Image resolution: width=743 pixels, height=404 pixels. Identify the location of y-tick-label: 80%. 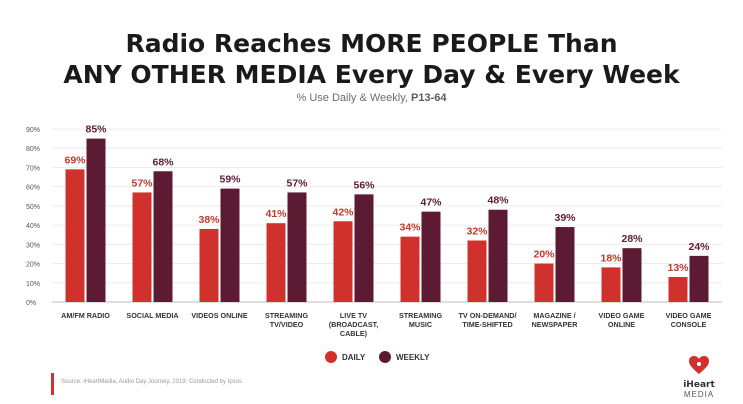
(33, 149).